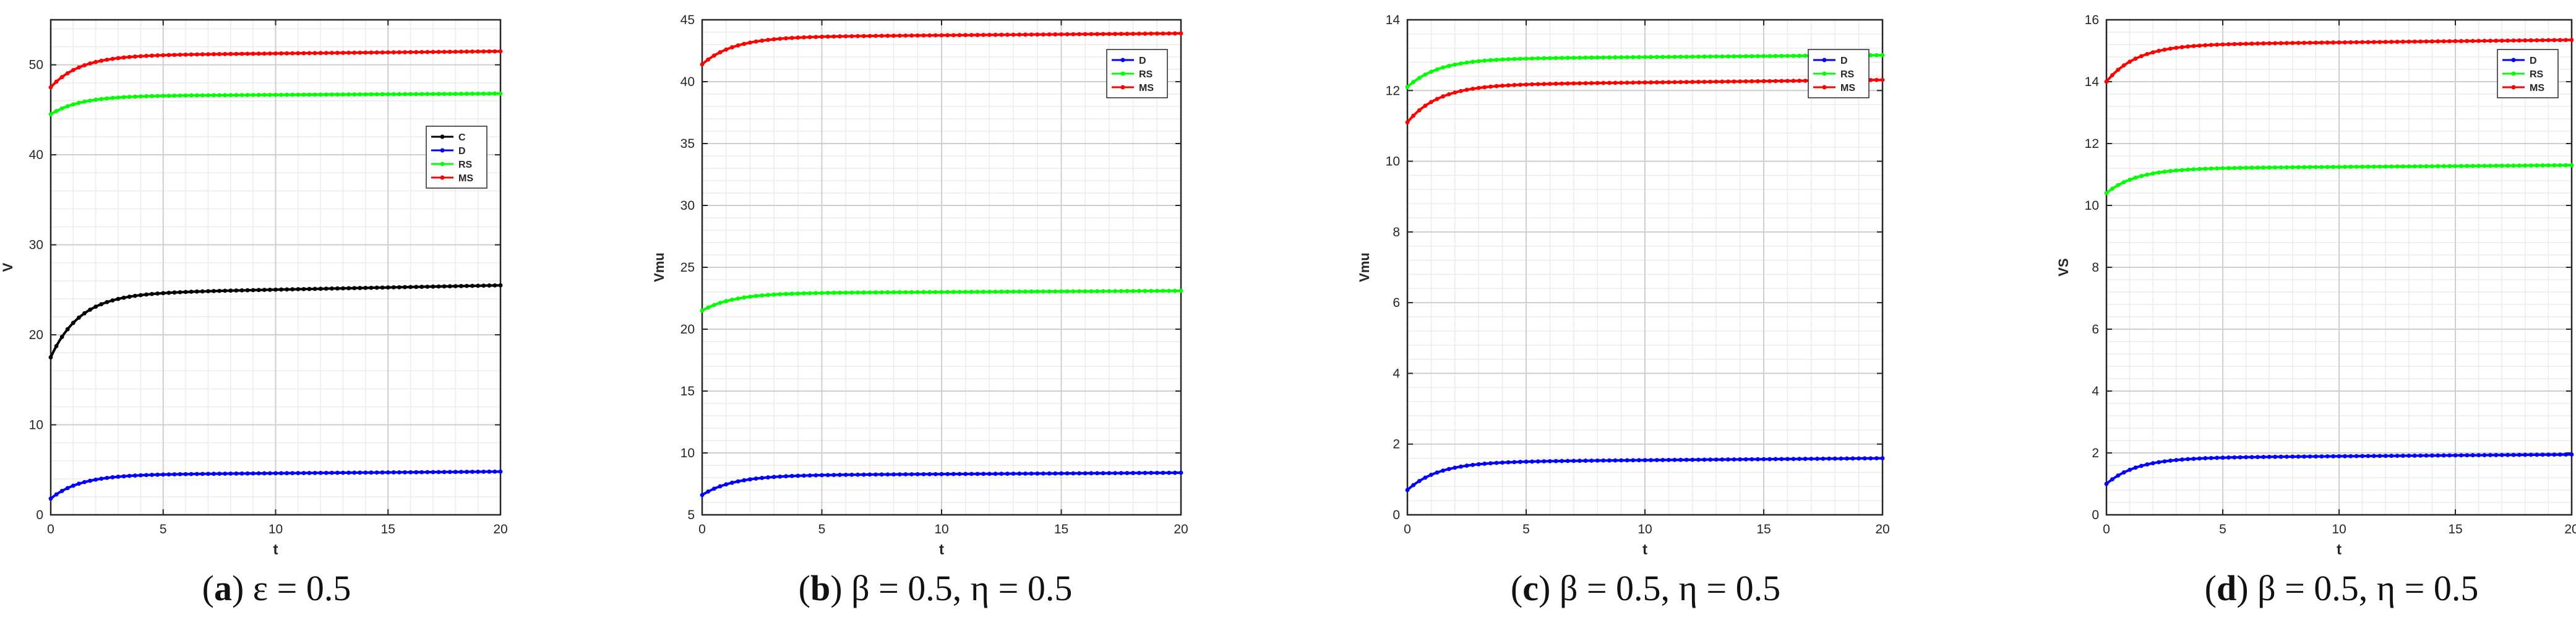 The image size is (2576, 633). Describe the element at coordinates (7, 267) in the screenshot. I see `y-axis-label: V` at that location.